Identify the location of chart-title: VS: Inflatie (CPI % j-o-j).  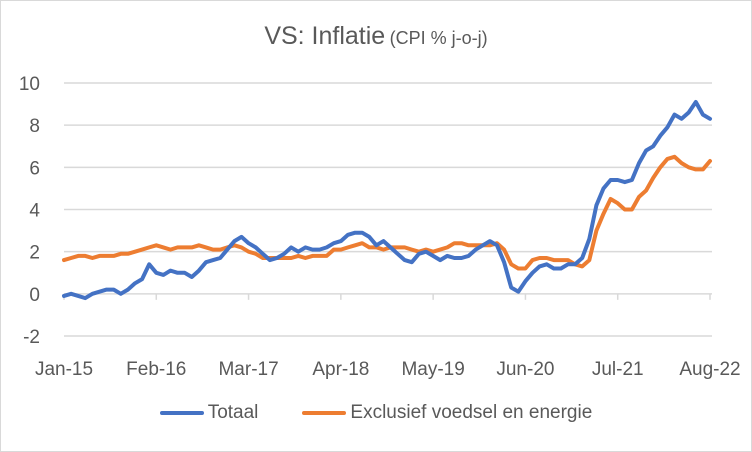
(376, 36).